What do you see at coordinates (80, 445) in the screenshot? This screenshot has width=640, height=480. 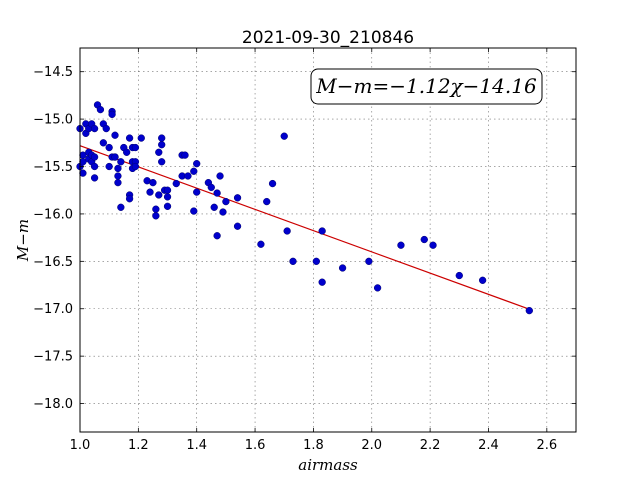 I see `x-tick-label: 1.0` at bounding box center [80, 445].